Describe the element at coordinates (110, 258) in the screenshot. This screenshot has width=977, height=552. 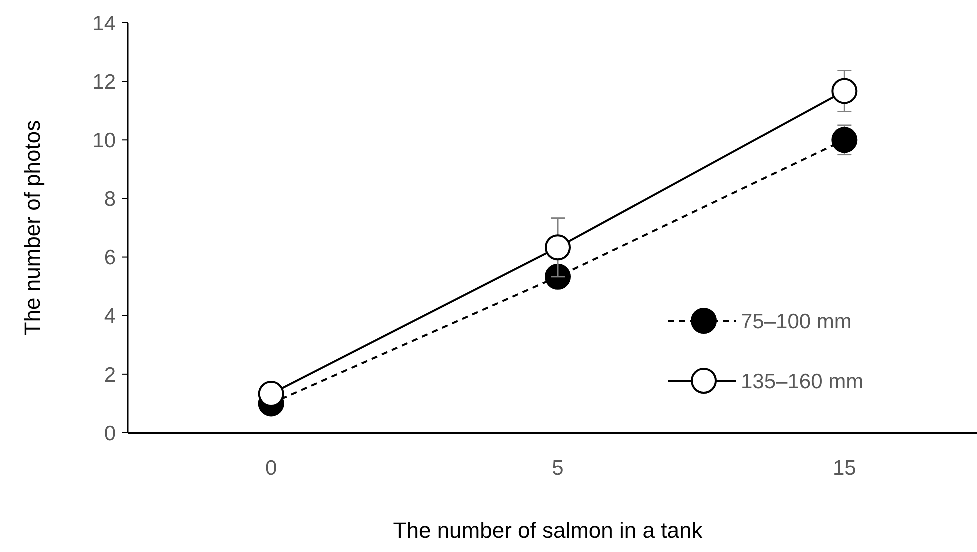
I see `y-tick-label: 6` at that location.